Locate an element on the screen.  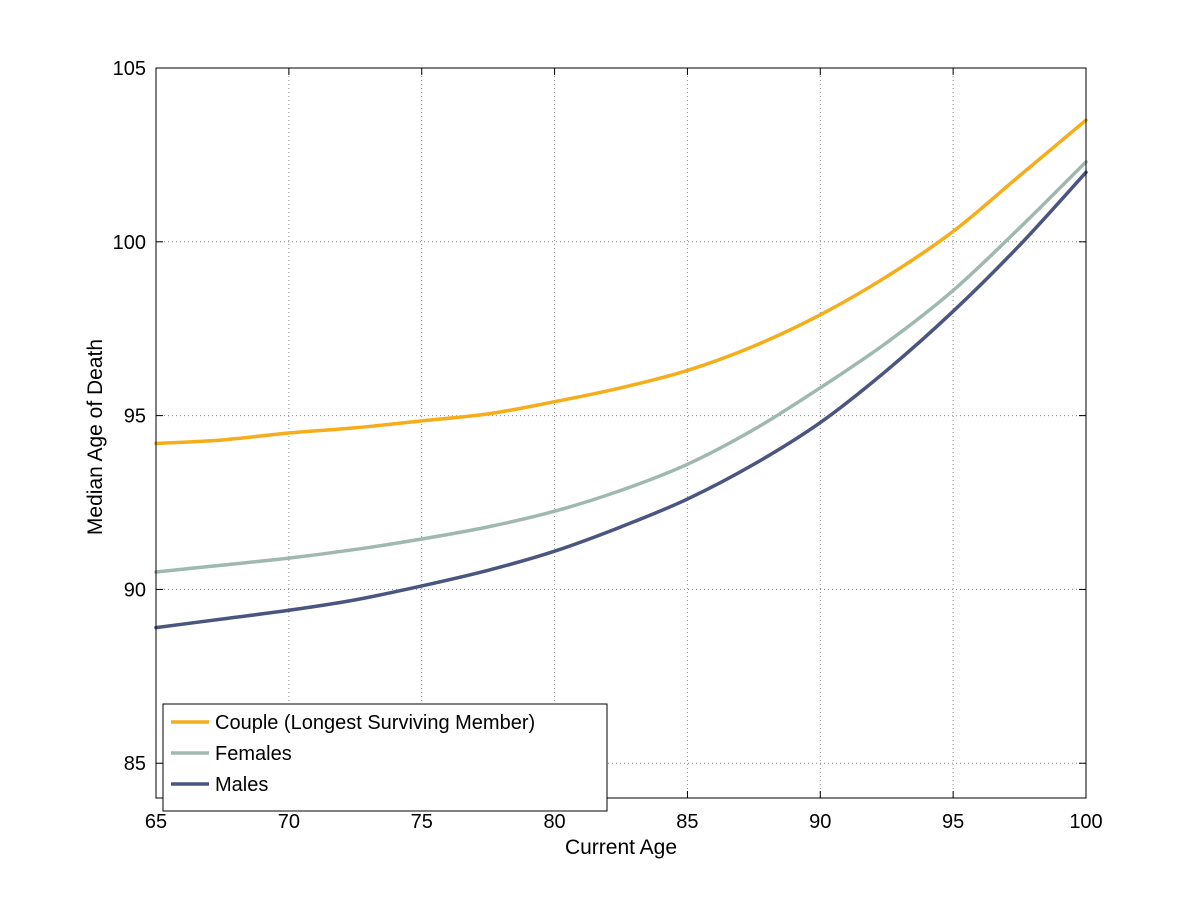
y-tick-label: 105 is located at coordinates (129, 69).